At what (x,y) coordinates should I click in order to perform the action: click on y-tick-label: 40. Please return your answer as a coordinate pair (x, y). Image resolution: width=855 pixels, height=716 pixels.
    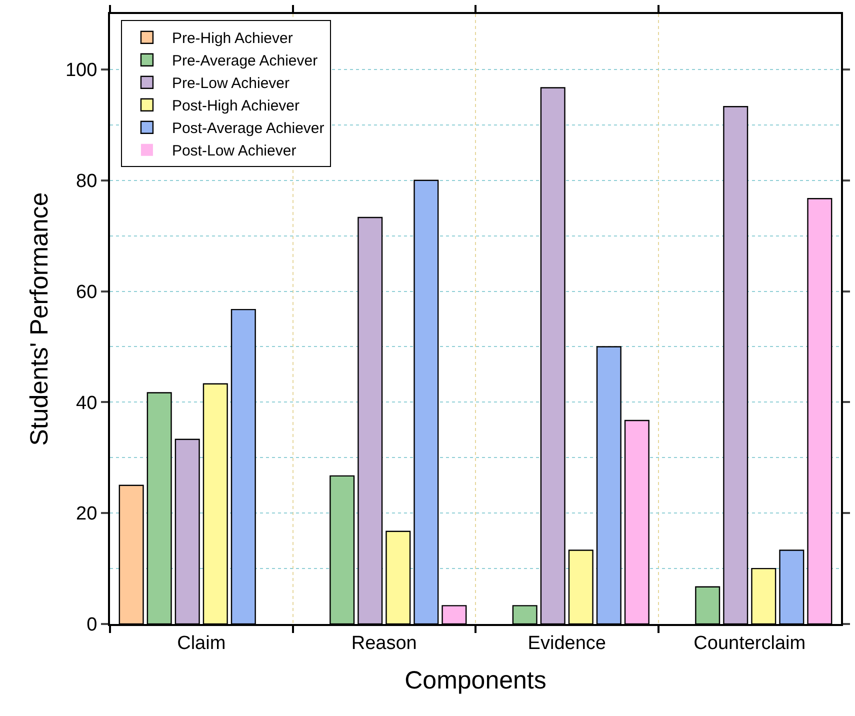
    Looking at the image, I should click on (87, 403).